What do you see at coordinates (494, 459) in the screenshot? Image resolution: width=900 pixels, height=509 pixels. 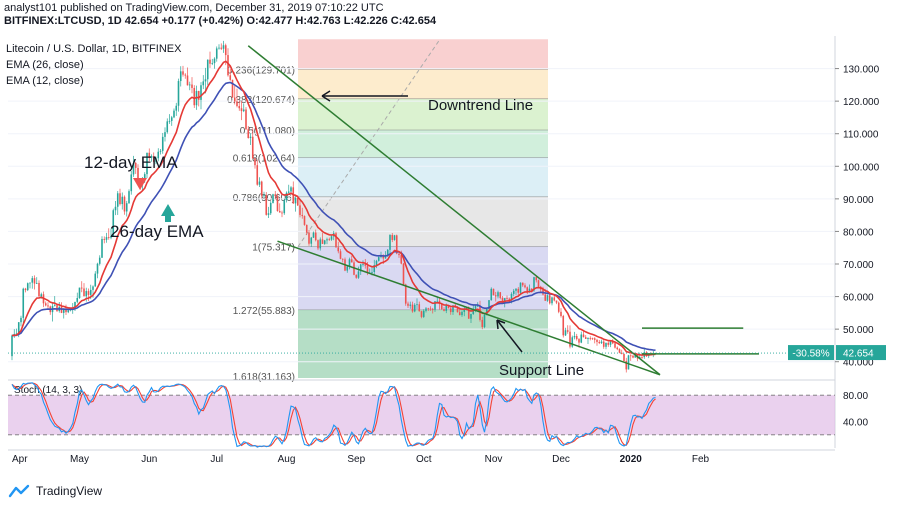 I see `time-tick-label: Nov` at bounding box center [494, 459].